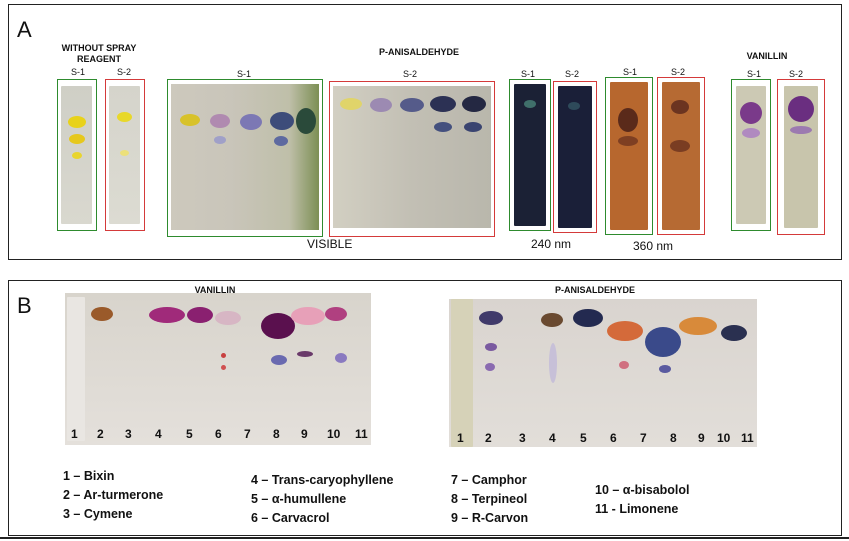 The width and height of the screenshot is (849, 541). I want to click on lane-number: 1, so click(74, 434).